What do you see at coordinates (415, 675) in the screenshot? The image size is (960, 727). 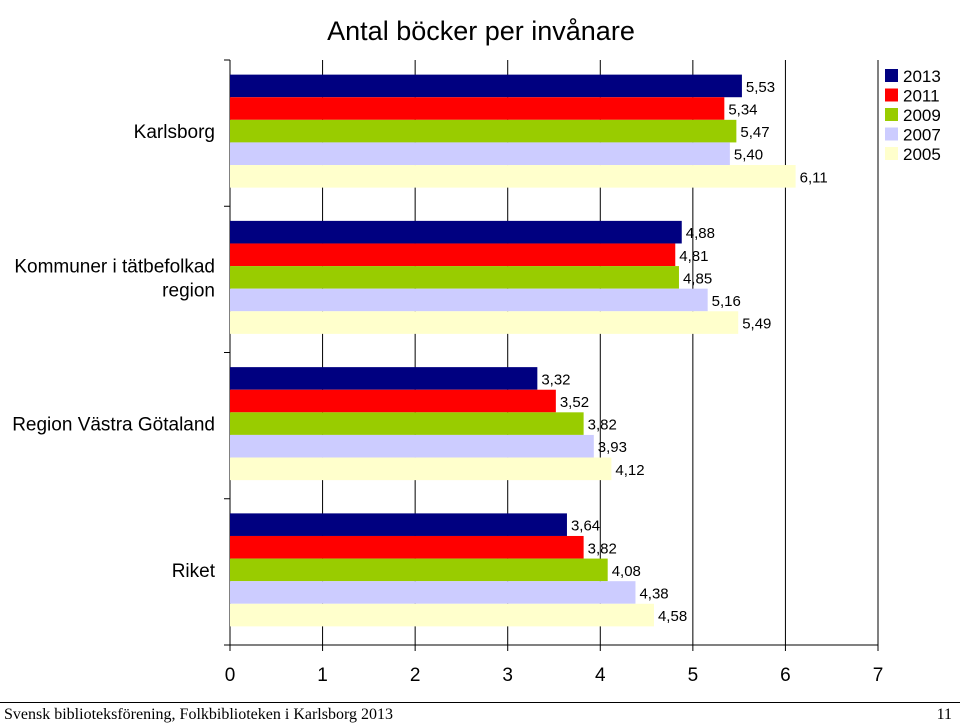 I see `x-tick-label: 2` at bounding box center [415, 675].